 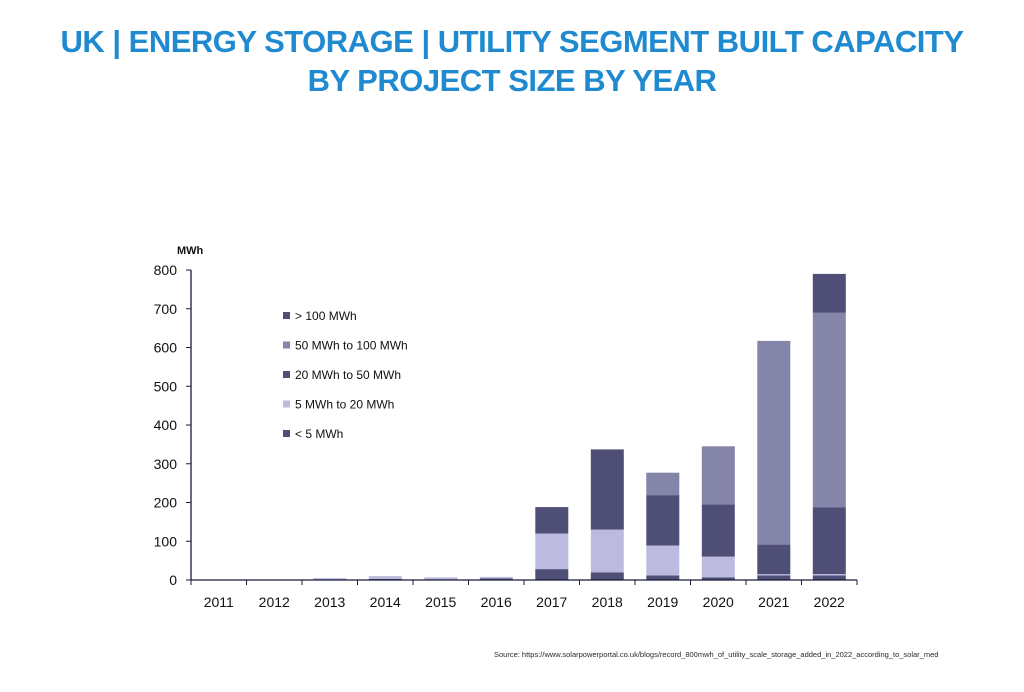 I want to click on chart-title-line-2: BY PROJECT SIZE BY YEAR, so click(x=512, y=80).